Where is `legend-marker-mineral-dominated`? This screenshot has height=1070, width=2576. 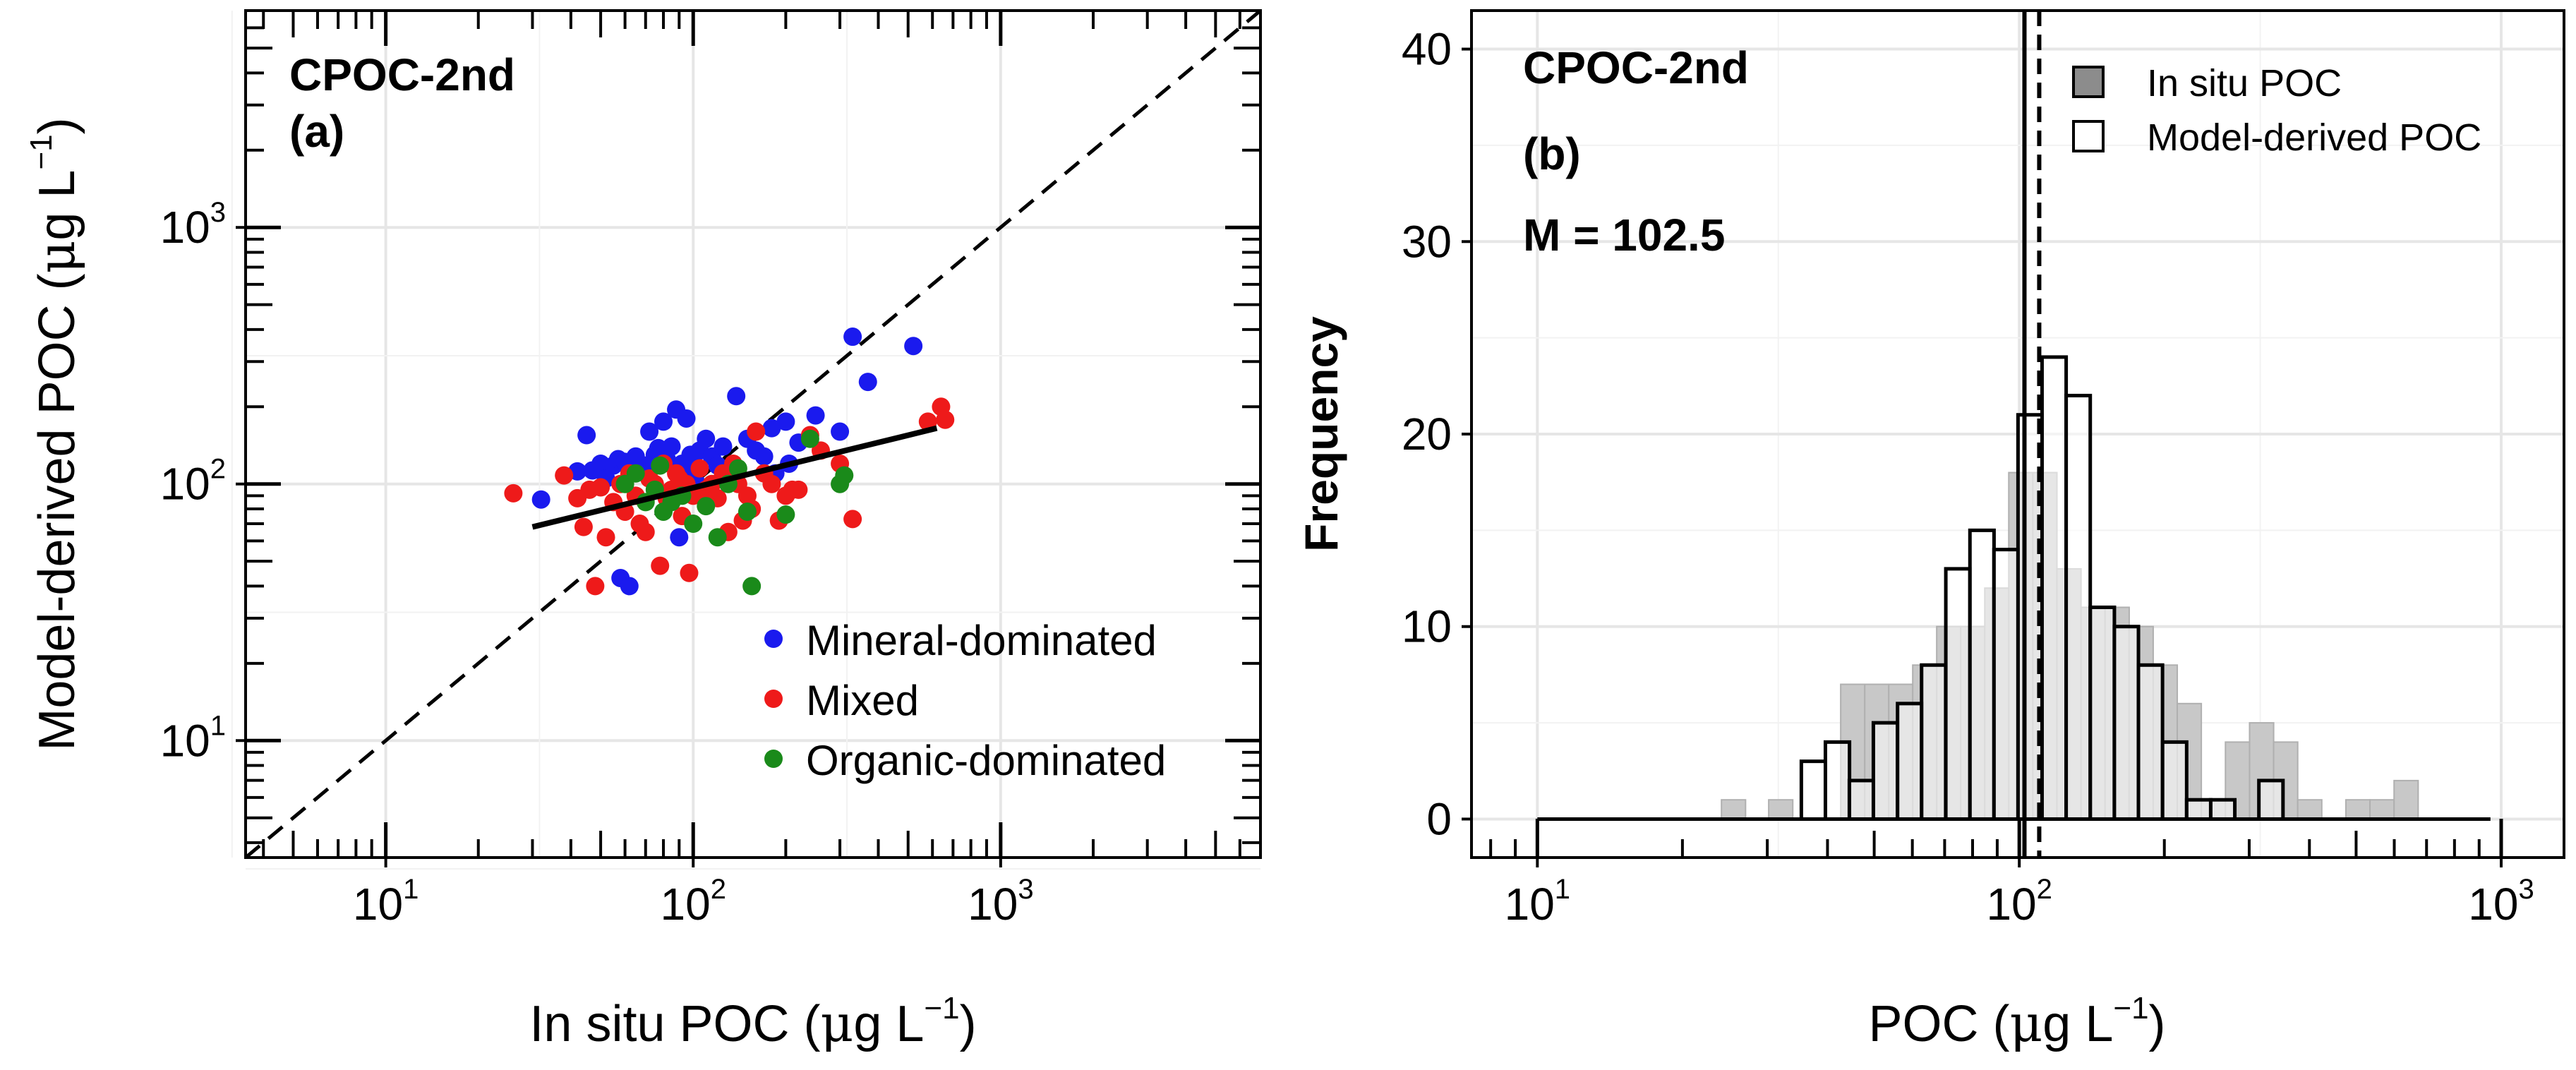
legend-marker-mineral-dominated is located at coordinates (773, 639).